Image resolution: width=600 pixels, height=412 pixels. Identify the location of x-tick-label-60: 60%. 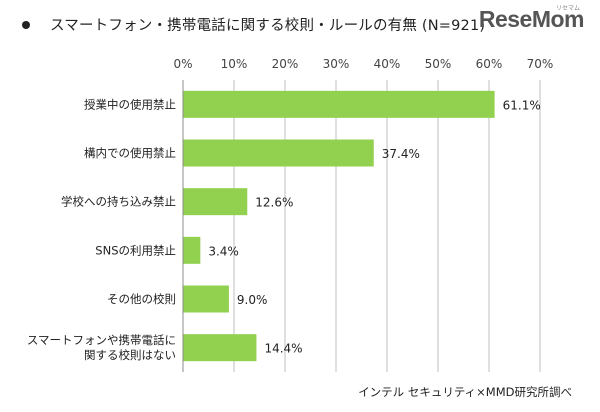
(489, 64).